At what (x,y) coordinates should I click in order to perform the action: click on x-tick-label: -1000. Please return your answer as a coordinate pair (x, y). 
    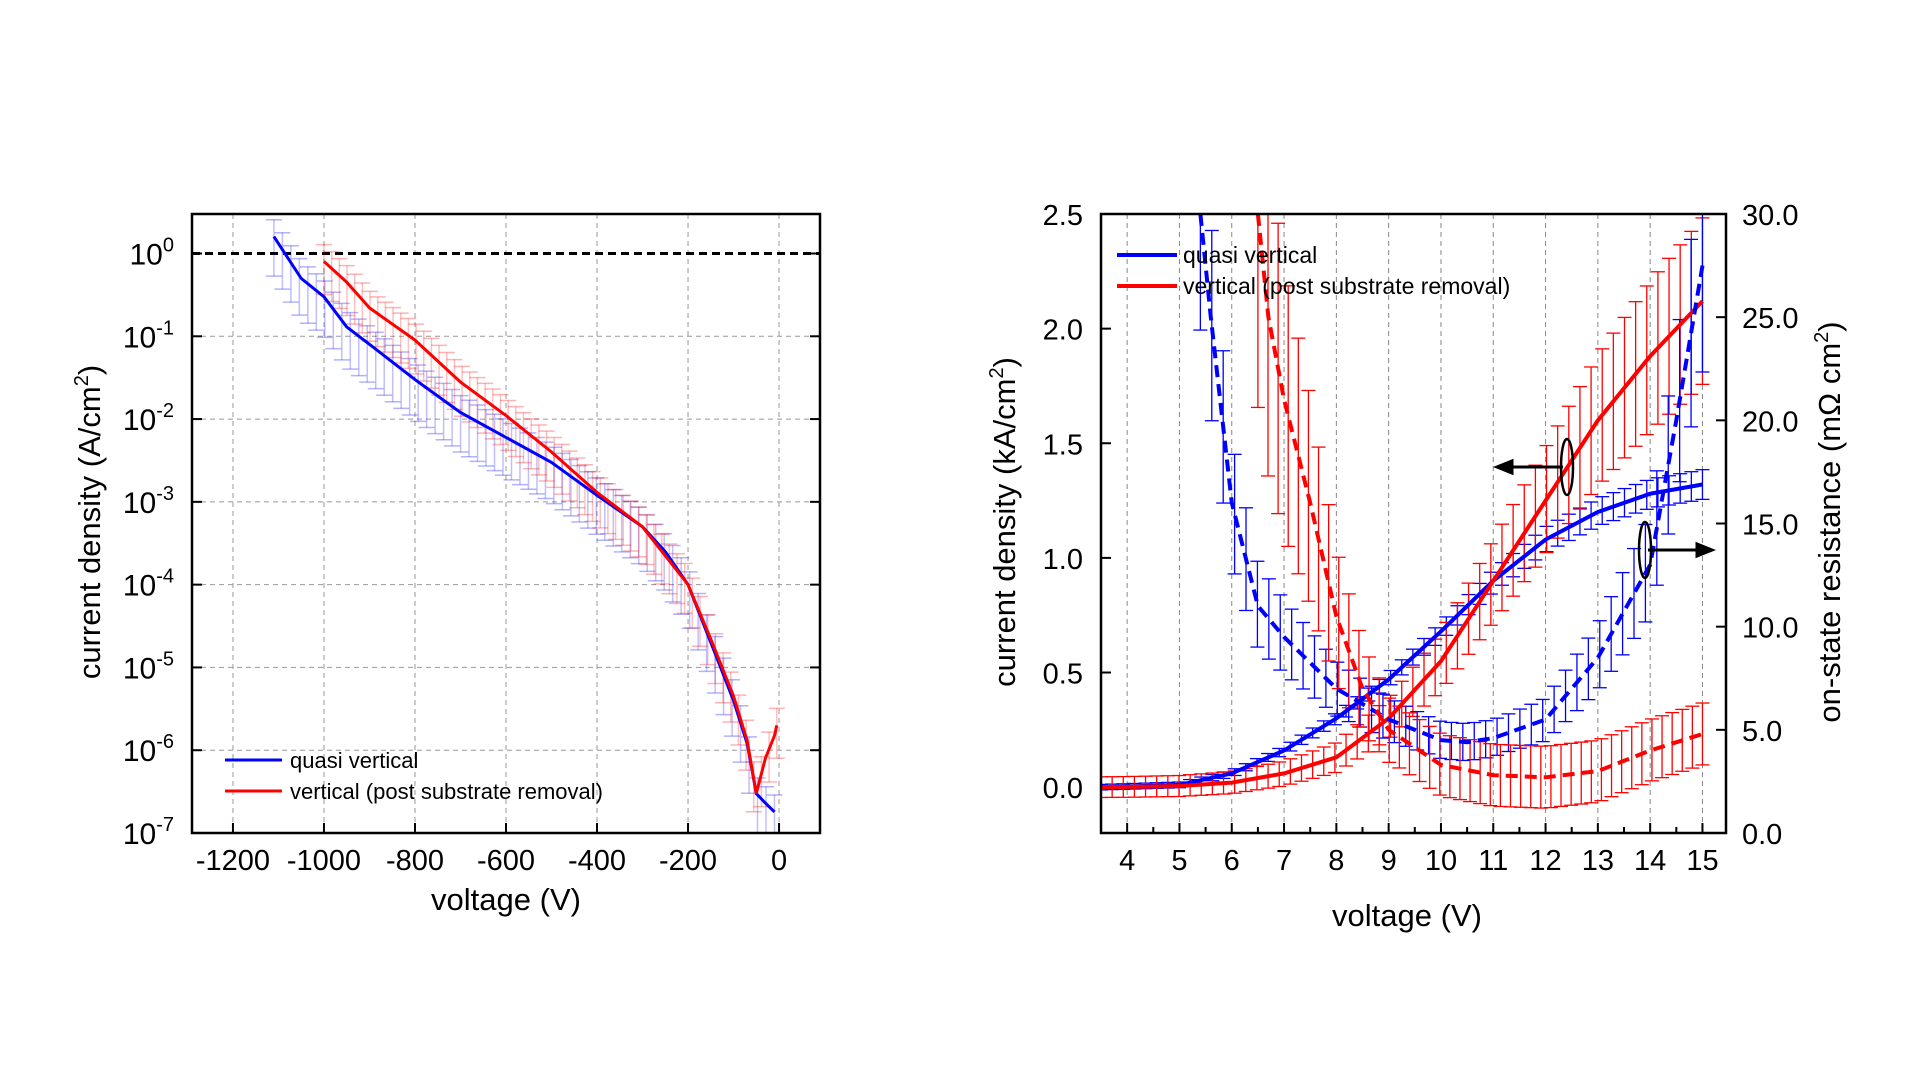
    Looking at the image, I should click on (324, 861).